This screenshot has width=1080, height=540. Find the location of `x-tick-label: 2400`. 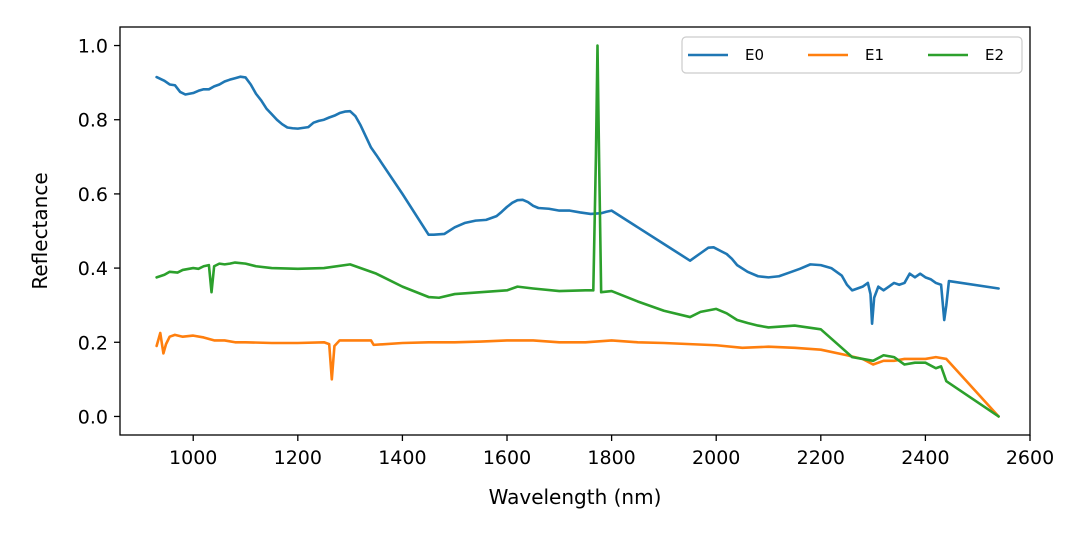

x-tick-label: 2400 is located at coordinates (925, 458).